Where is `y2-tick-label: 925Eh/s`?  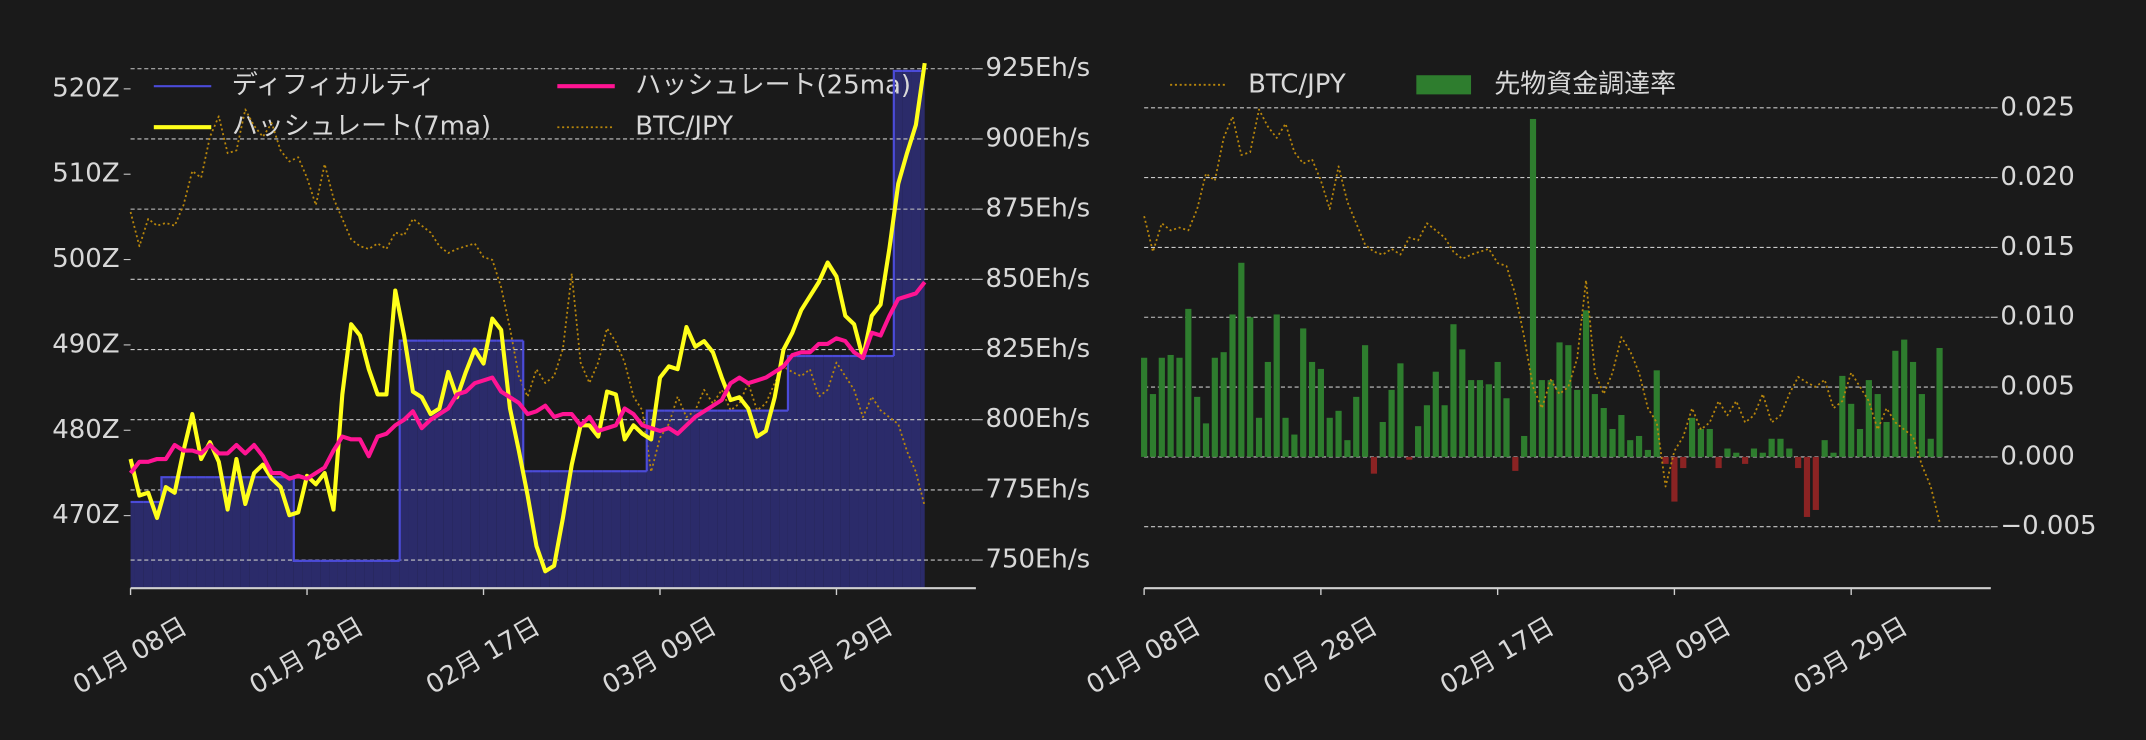
y2-tick-label: 925Eh/s is located at coordinates (1037, 68).